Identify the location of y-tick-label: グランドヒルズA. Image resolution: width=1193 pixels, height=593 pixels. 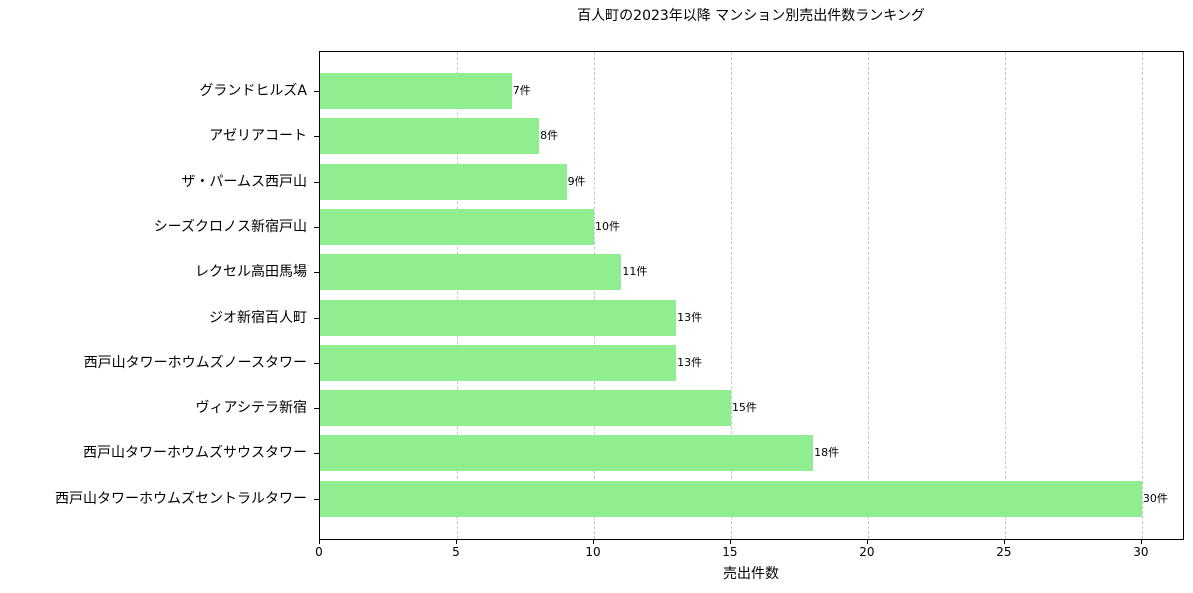
(253, 91).